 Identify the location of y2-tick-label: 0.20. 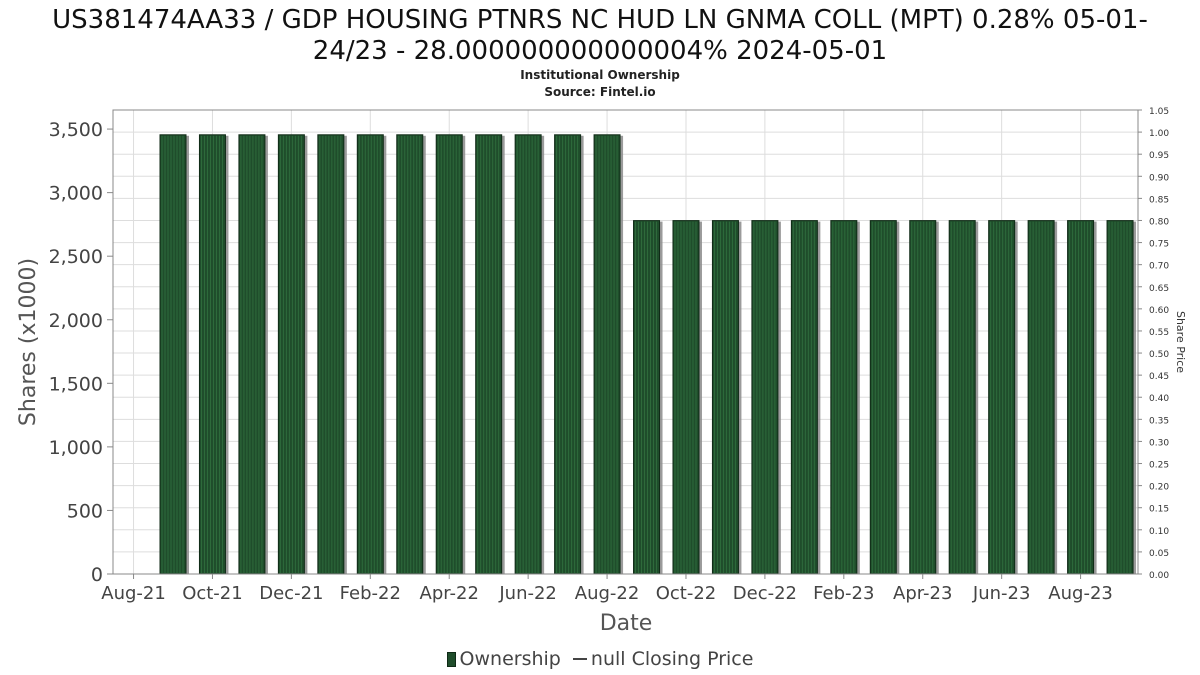
(1159, 488).